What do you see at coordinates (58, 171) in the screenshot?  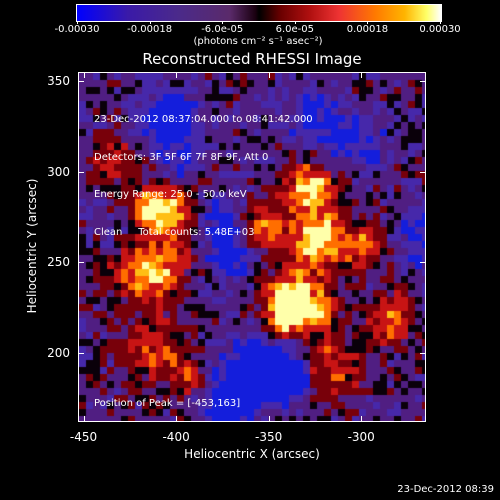 I see `y-tick-label: 300` at bounding box center [58, 171].